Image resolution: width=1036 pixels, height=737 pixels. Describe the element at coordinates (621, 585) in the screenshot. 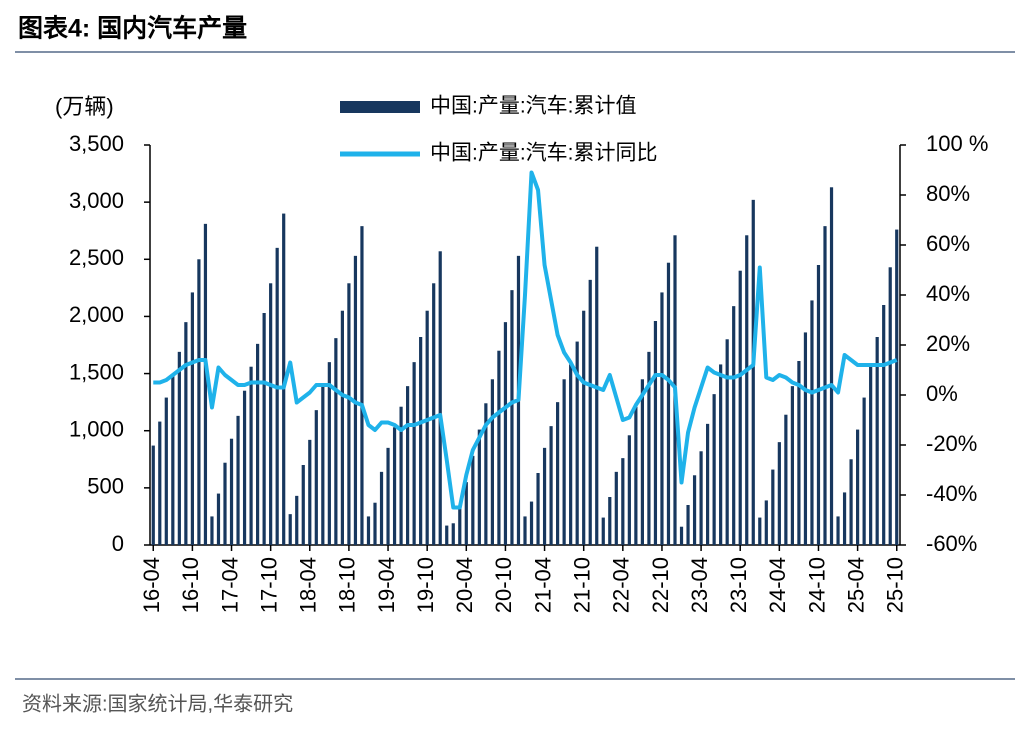

I see `x-tick-label: 22-04` at that location.